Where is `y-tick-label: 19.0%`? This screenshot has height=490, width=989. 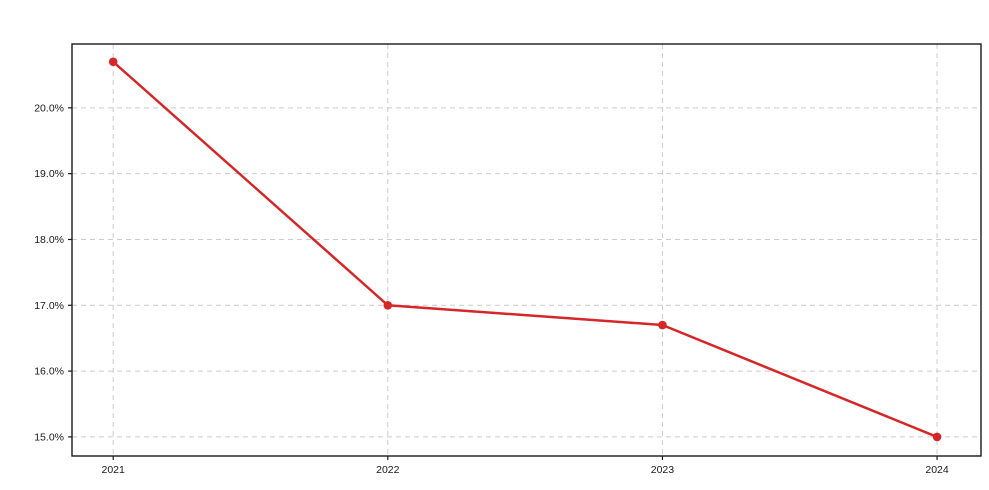 y-tick-label: 19.0% is located at coordinates (49, 174).